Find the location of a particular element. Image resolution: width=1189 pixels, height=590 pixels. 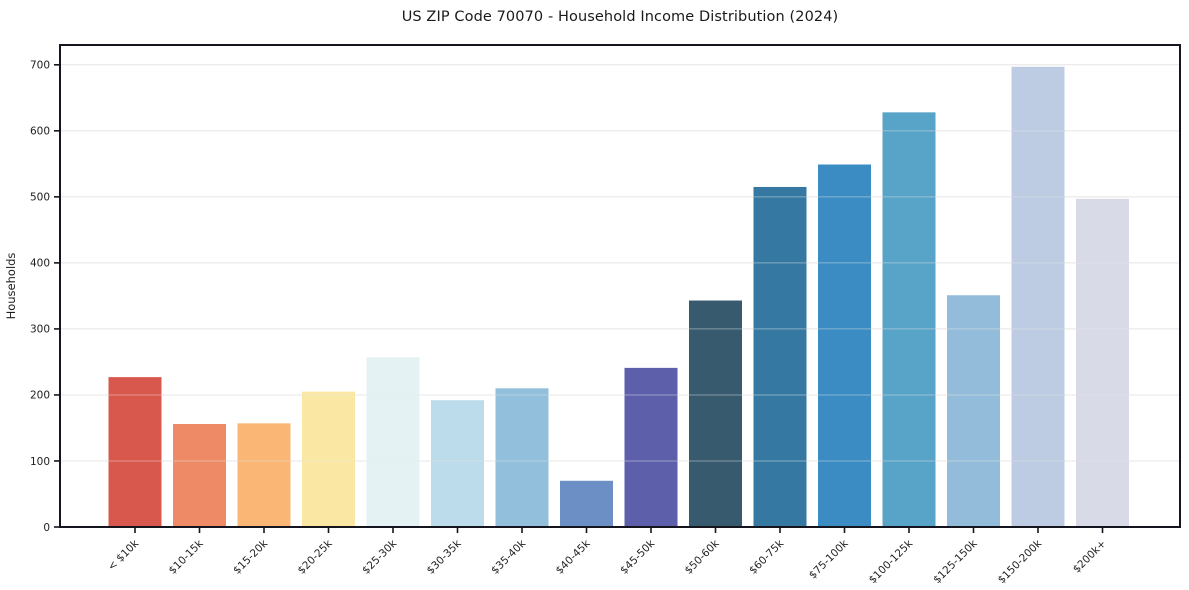

bar-$45-50k is located at coordinates (651, 447).